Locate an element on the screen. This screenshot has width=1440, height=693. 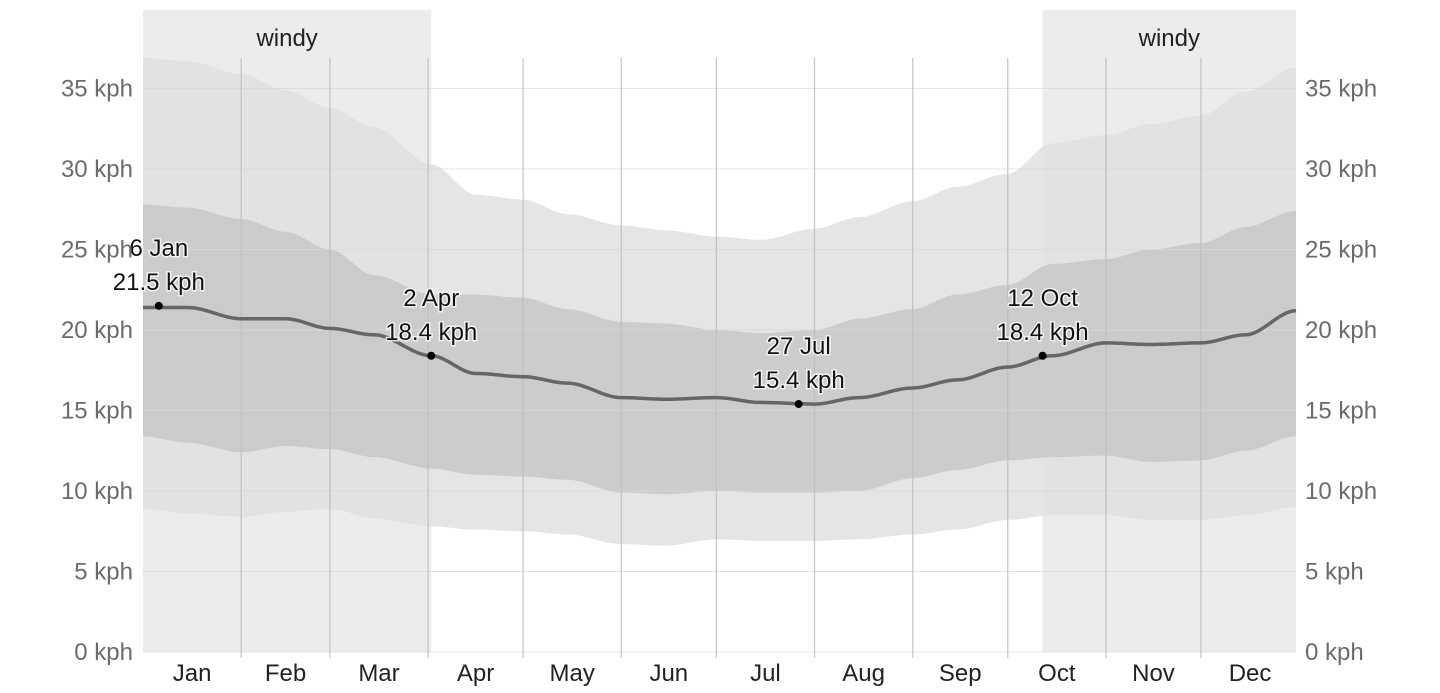
annotation-value: 15.4 kph is located at coordinates (799, 380).